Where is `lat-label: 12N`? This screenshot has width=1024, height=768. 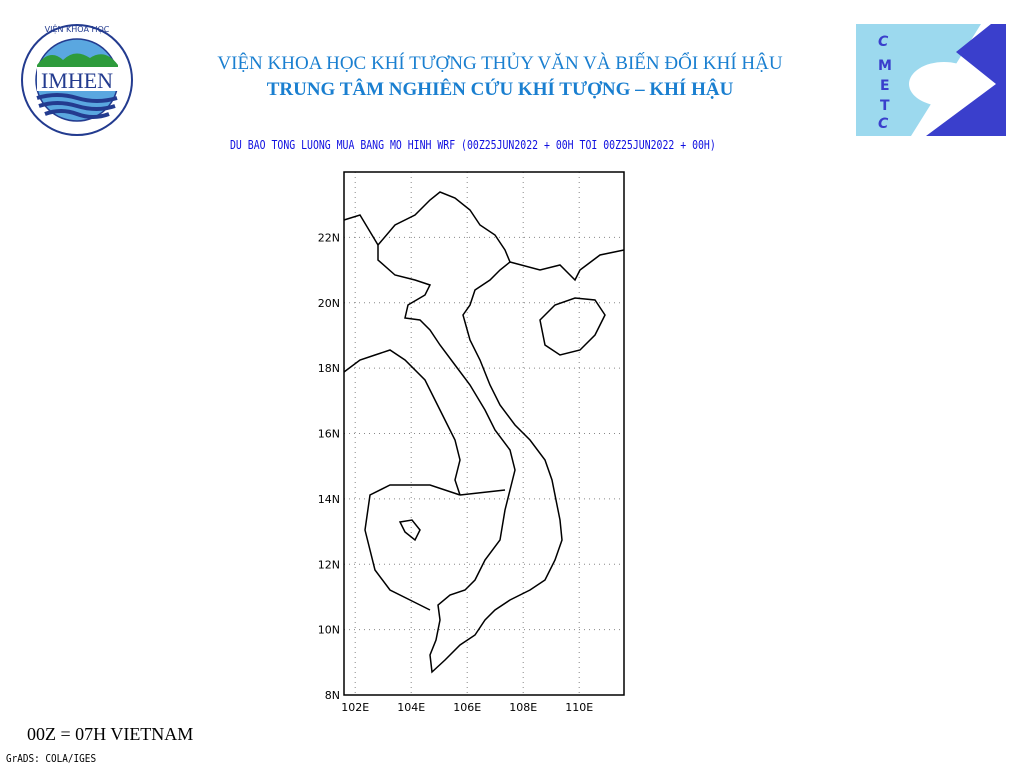 lat-label: 12N is located at coordinates (329, 564).